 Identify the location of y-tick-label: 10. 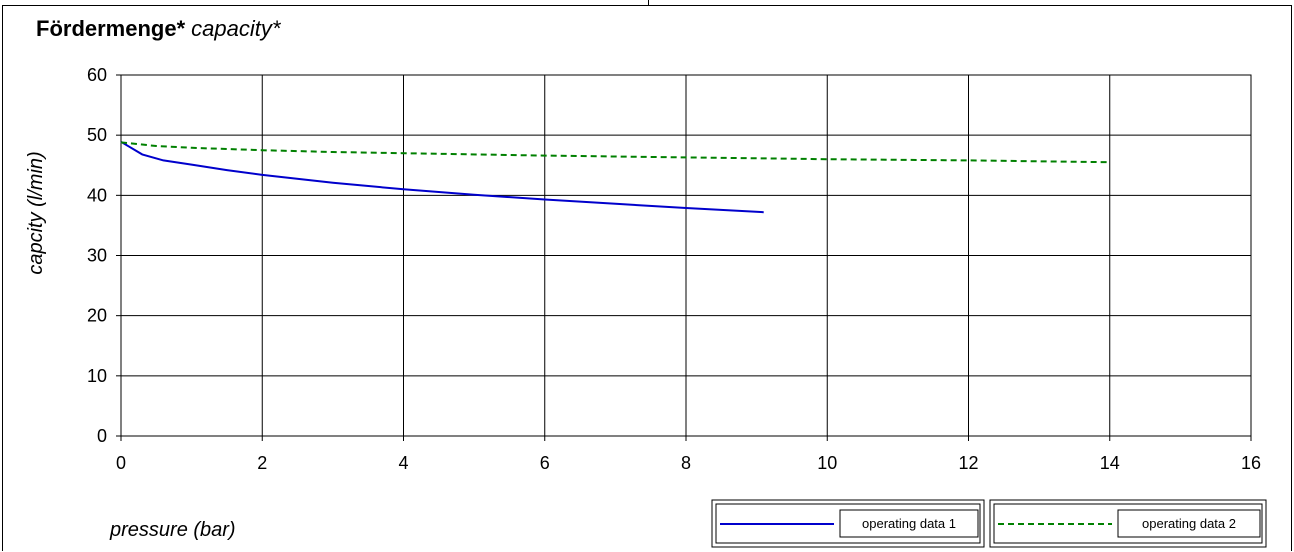
(97, 376).